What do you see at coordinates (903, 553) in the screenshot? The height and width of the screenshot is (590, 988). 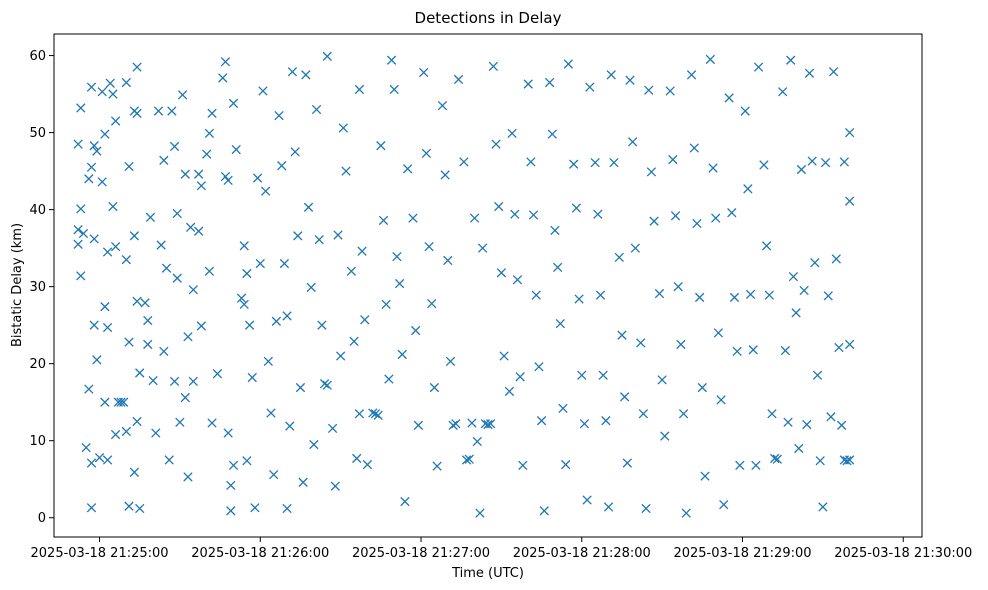 I see `x-tick-label: 2025-03-18 21:30:00` at bounding box center [903, 553].